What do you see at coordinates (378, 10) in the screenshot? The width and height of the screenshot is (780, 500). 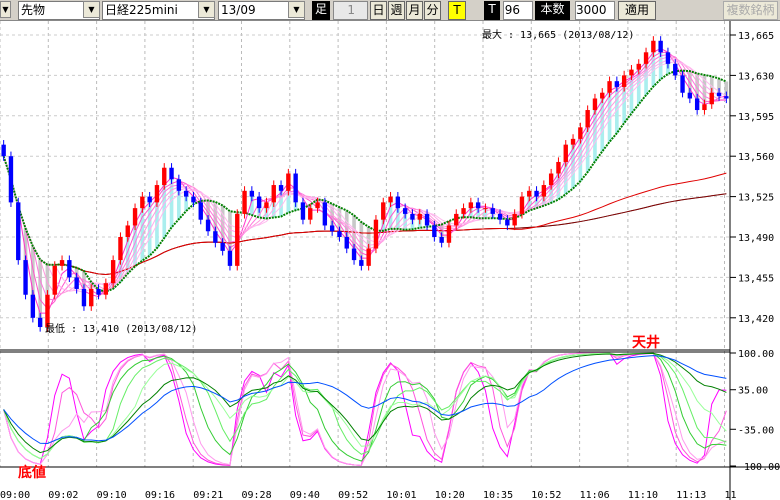 I see `day-button: 日` at bounding box center [378, 10].